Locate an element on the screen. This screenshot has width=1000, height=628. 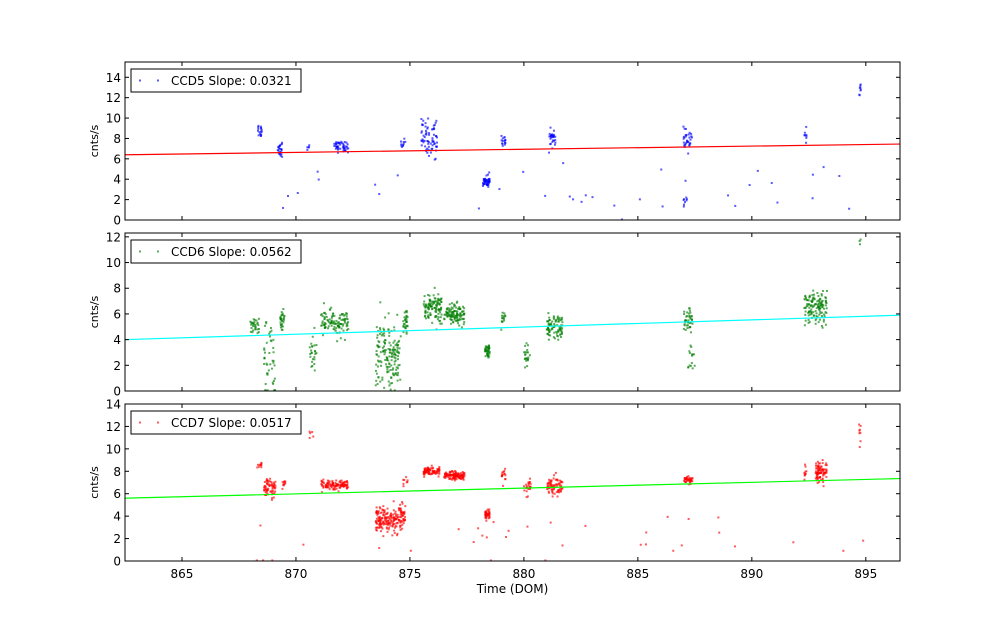
legend-label: CCD5 Slope: 0.0321 is located at coordinates (231, 81).